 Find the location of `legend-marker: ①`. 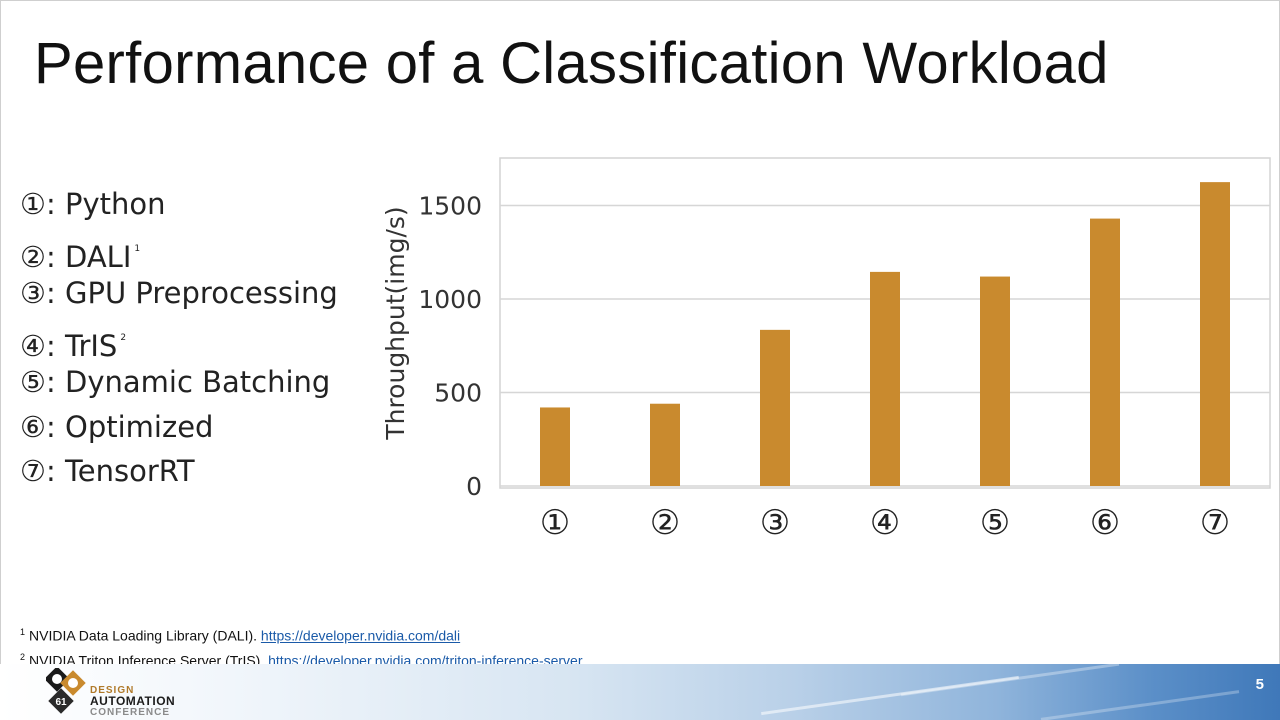

legend-marker: ① is located at coordinates (33, 204).